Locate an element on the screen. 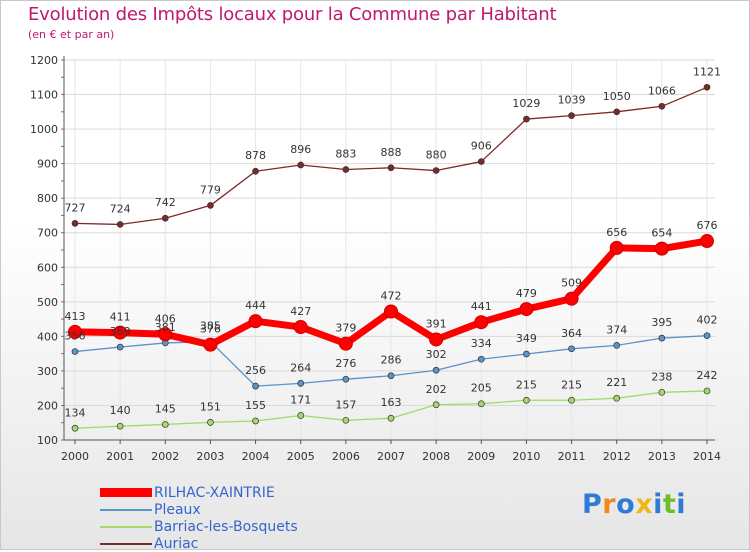  data-label-auriac: 724 is located at coordinates (120, 208).